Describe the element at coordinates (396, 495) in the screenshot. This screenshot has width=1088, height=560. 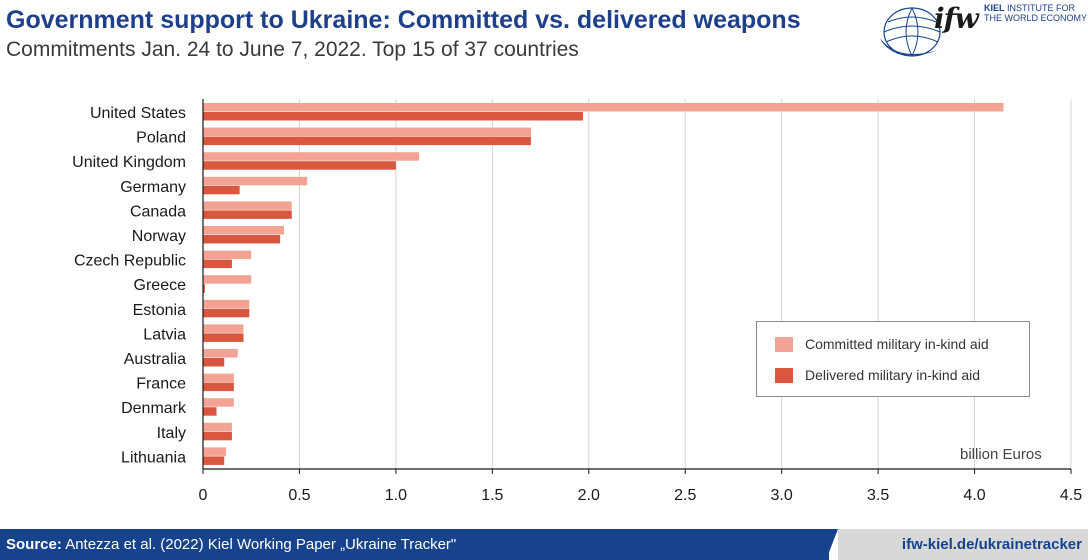
I see `x-tick-label: 1.0` at that location.